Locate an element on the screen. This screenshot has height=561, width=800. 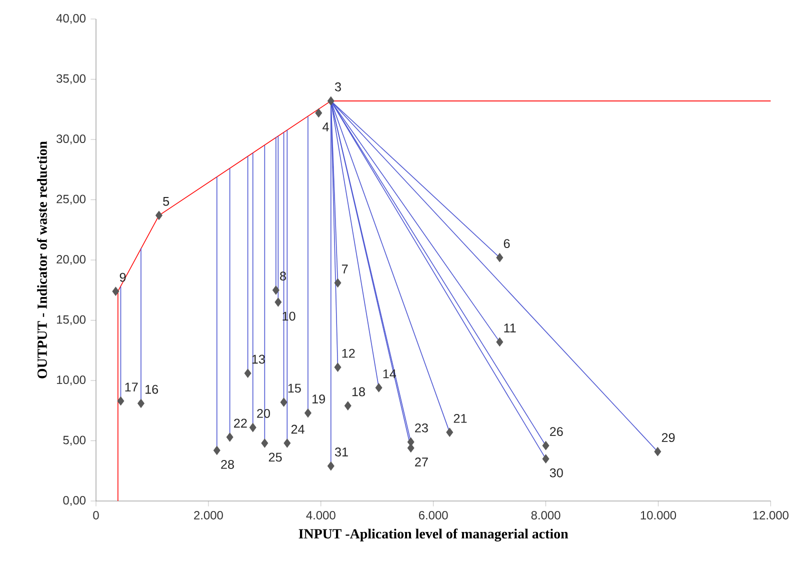
y-tick-label: 20,00 is located at coordinates (71, 260).